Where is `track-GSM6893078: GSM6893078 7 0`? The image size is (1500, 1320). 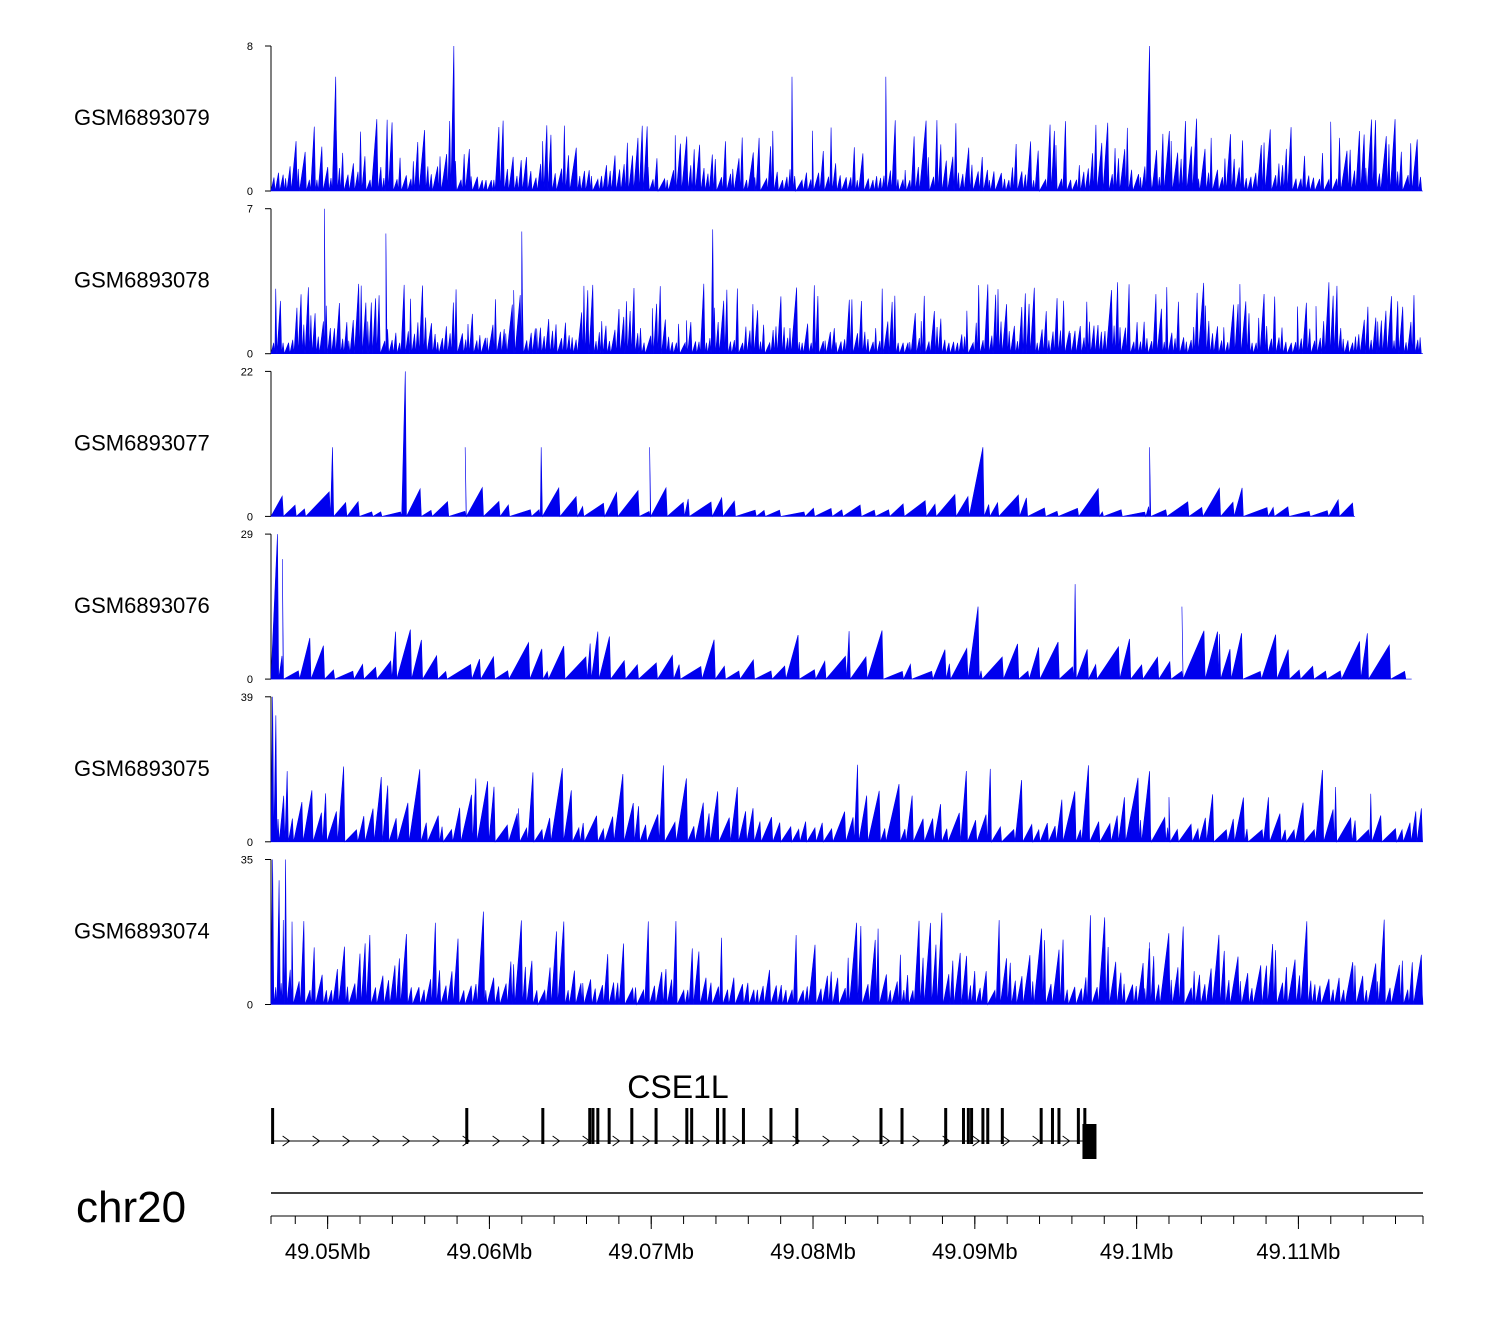 track-GSM6893078: GSM6893078 7 0 is located at coordinates (748, 282).